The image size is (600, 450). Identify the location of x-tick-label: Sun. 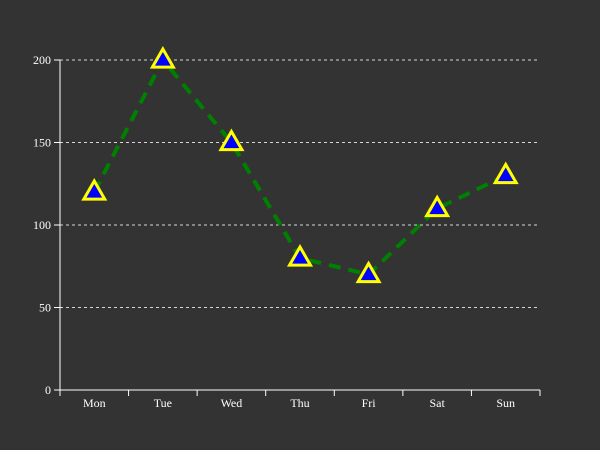
(505, 403).